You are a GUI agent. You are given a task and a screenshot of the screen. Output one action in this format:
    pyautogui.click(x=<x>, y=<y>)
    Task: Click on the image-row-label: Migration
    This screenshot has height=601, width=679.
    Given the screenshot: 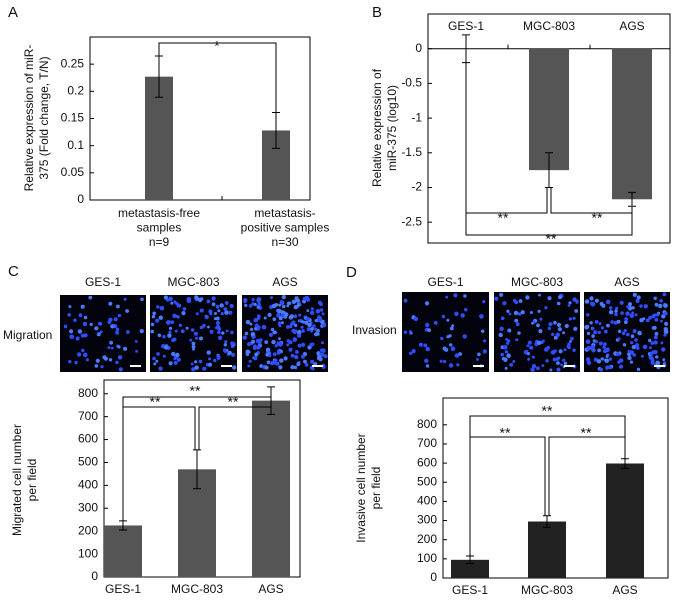 What is the action you would take?
    pyautogui.click(x=27, y=335)
    